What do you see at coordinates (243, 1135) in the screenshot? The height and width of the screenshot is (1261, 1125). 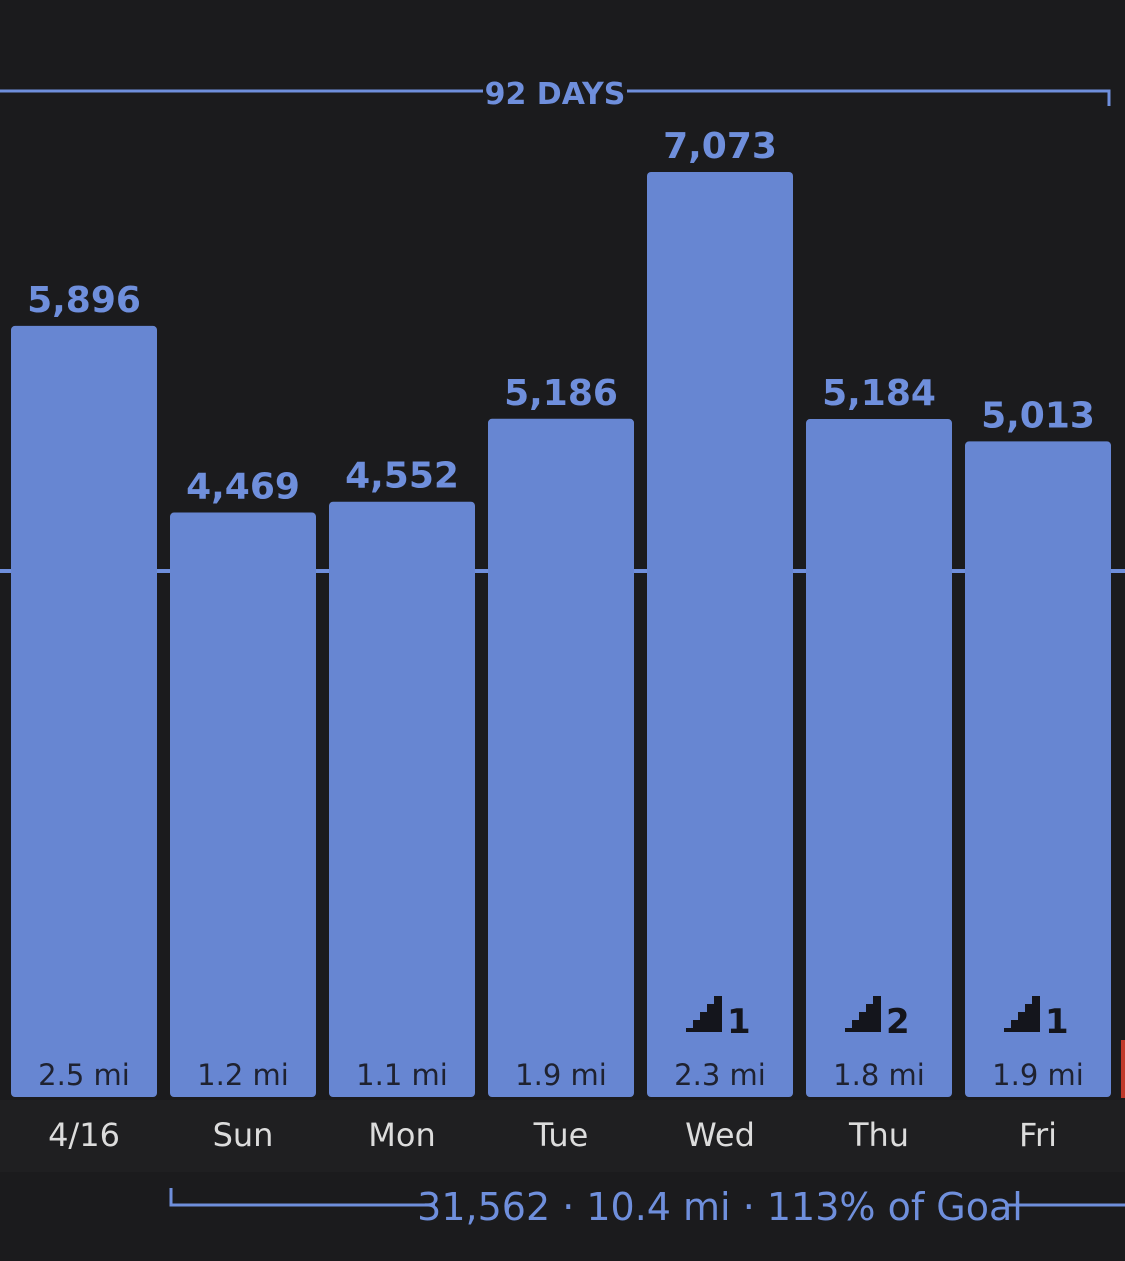 I see `day-label-1: Sun` at bounding box center [243, 1135].